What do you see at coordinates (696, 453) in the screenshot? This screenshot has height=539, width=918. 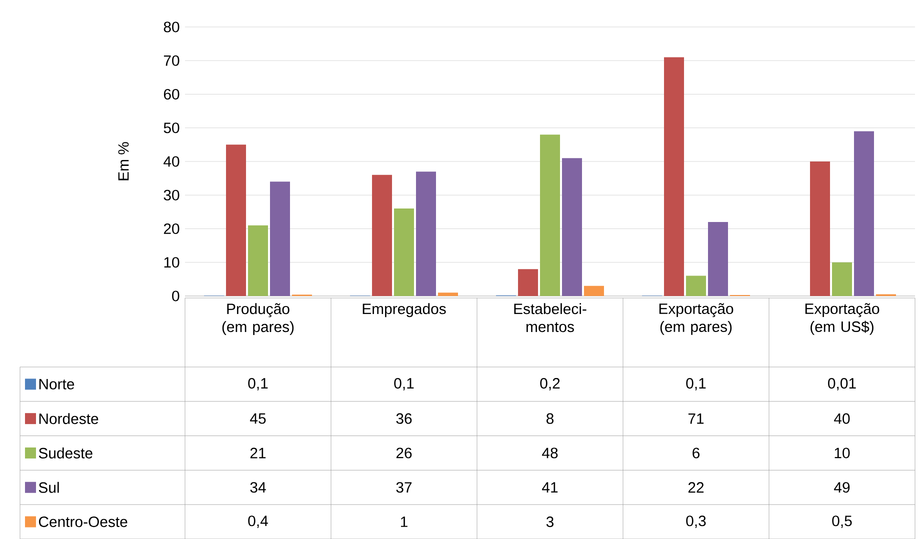 I see `data-label: 6` at bounding box center [696, 453].